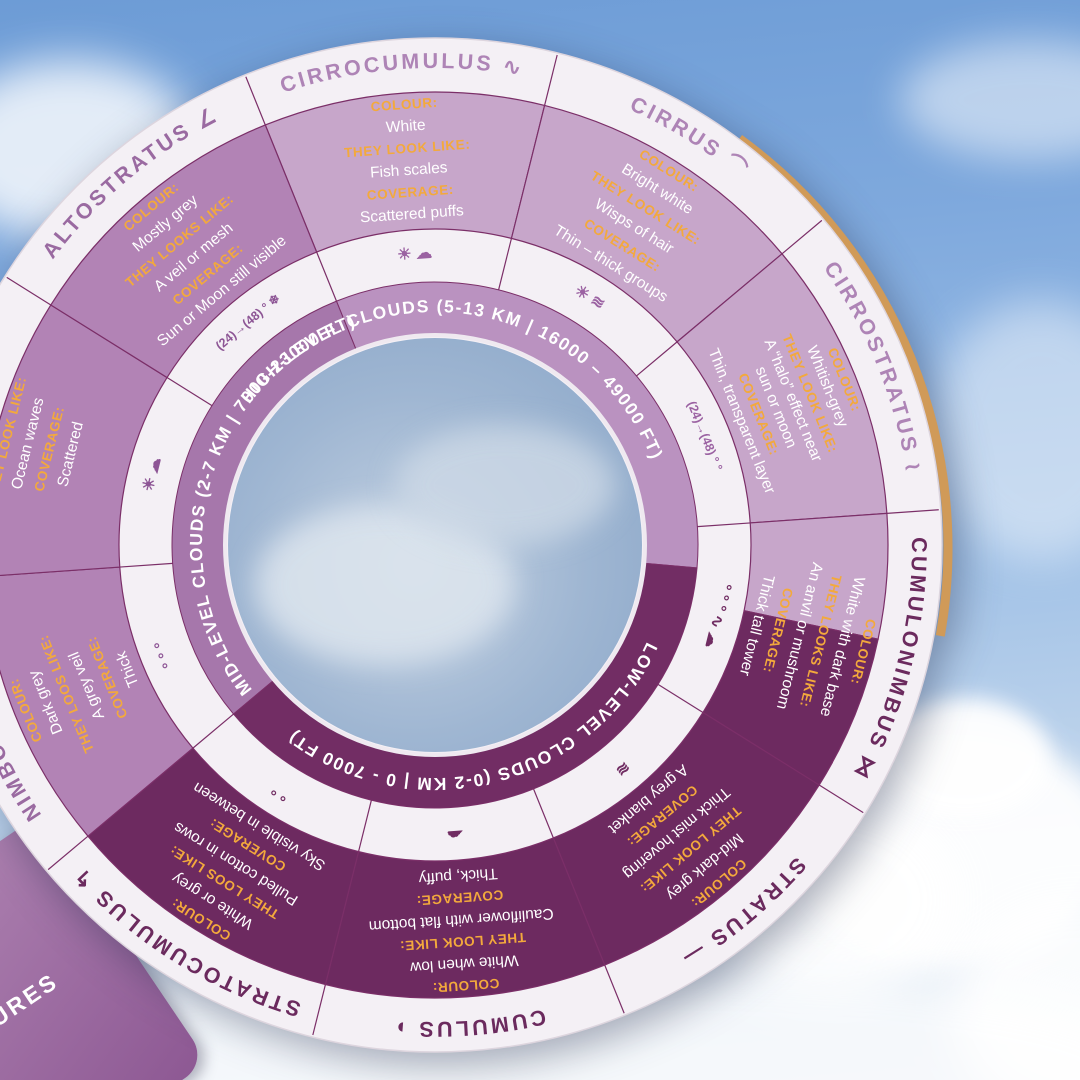  I want to click on sector-nimbostratus, so click(97, 702).